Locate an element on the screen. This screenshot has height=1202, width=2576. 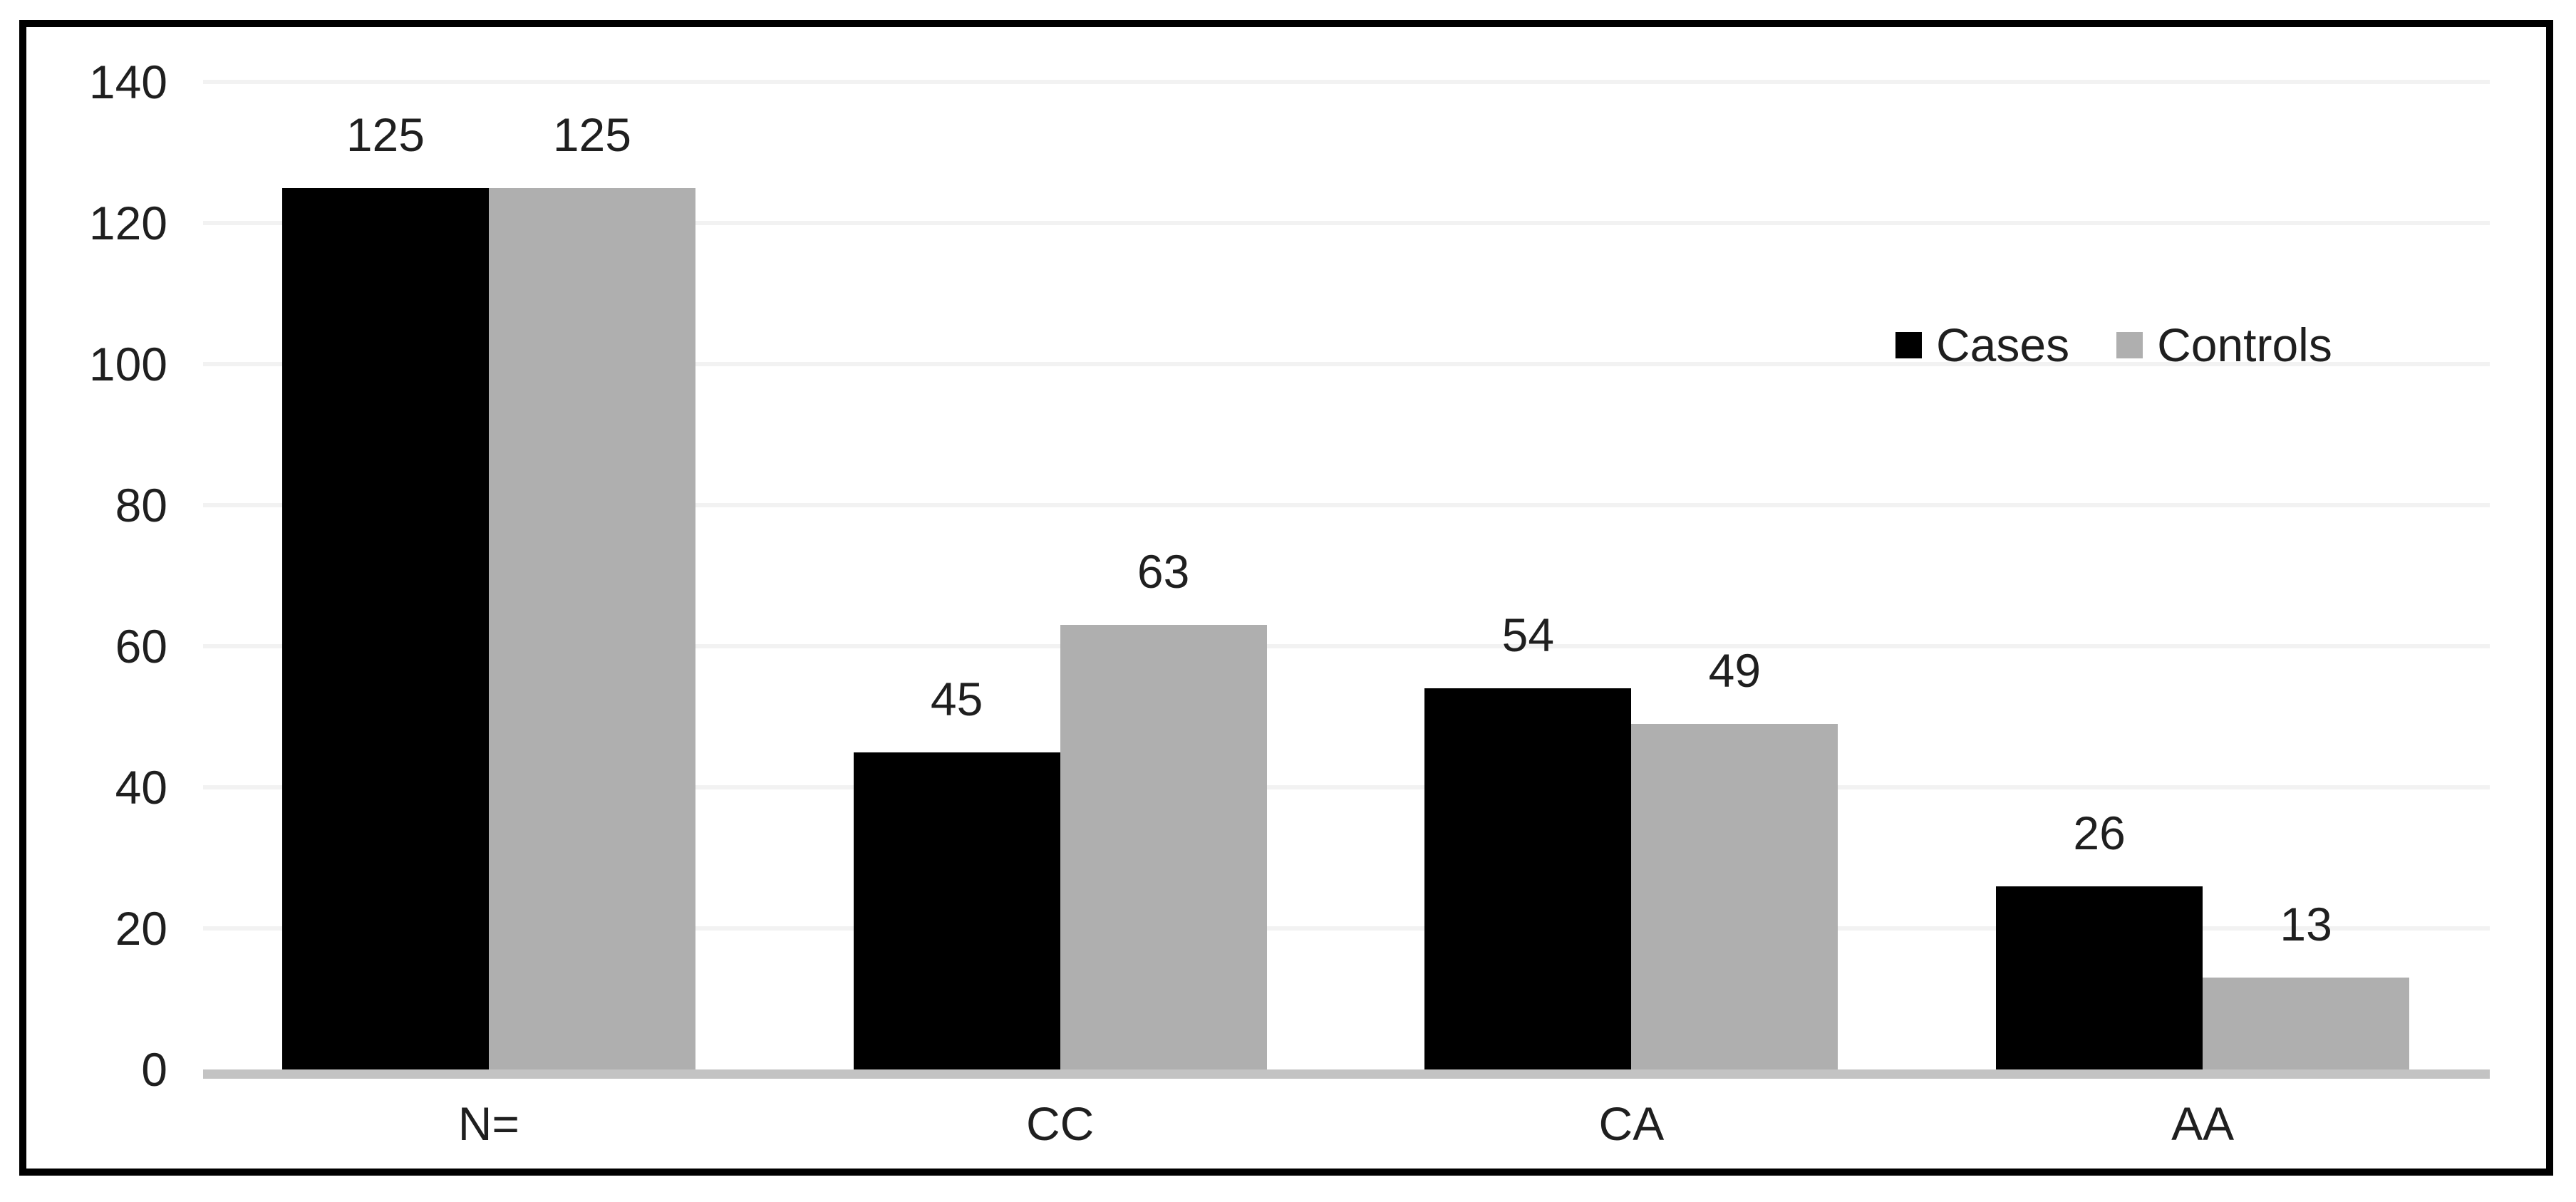
legend-item-cases: Cases is located at coordinates (1982, 344).